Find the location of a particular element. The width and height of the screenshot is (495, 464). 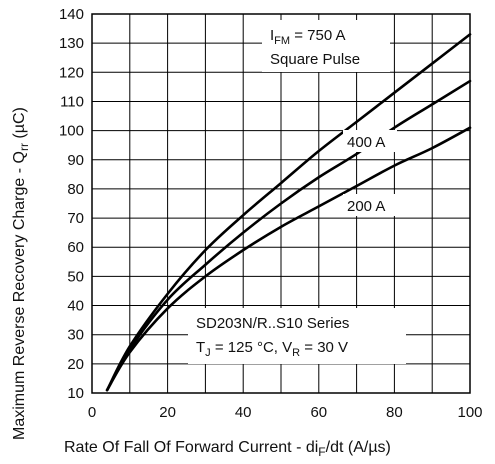

y-tick-label: 80 is located at coordinates (75, 189).